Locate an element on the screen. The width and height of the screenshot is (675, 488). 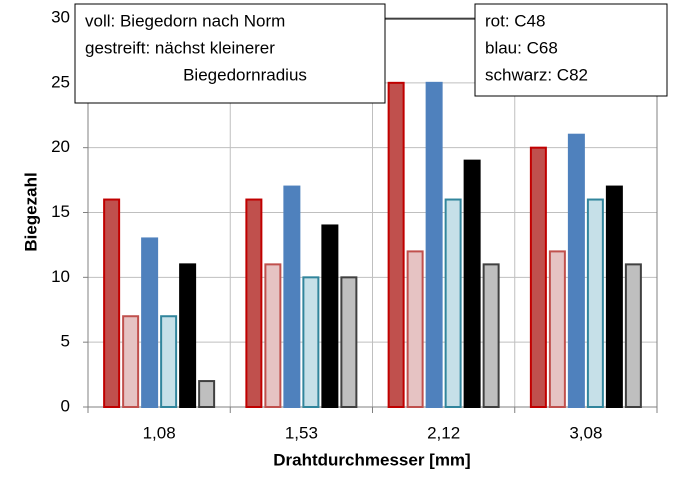
x-axis-label: Drahtdurchmesser [mm] is located at coordinates (371, 459).